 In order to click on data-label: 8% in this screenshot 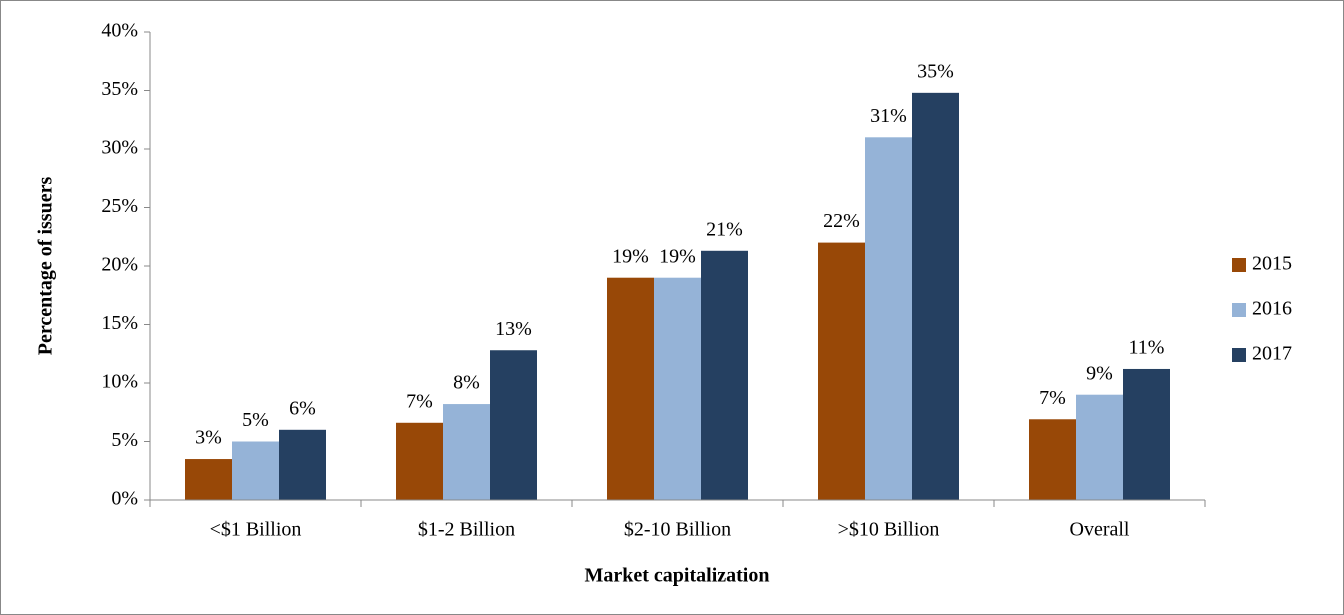, I will do `click(466, 383)`.